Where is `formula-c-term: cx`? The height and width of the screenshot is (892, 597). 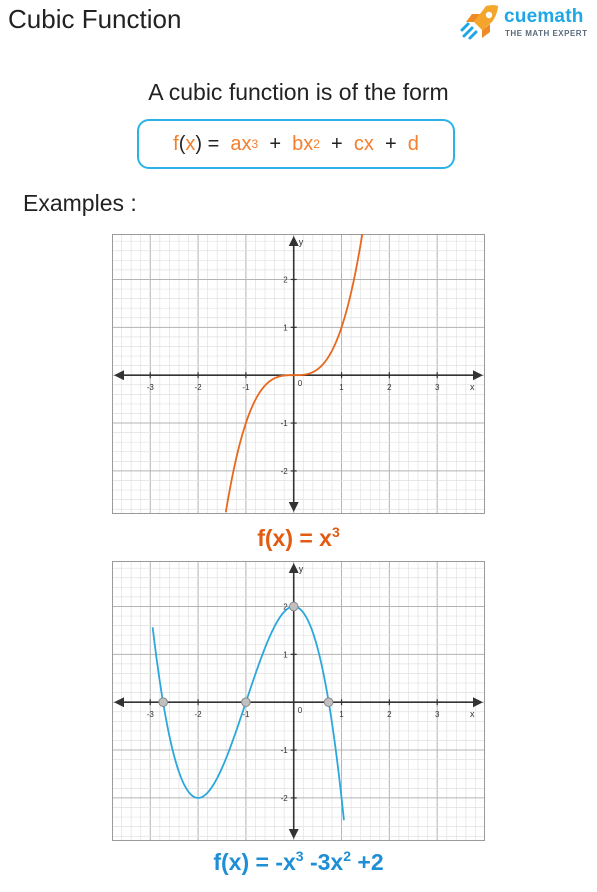 formula-c-term: cx is located at coordinates (363, 143).